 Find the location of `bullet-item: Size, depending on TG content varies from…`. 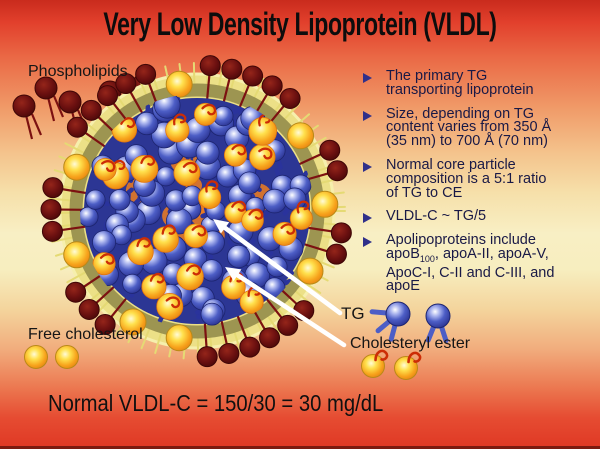

bullet-item: Size, depending on TG content varies from… is located at coordinates (477, 127).